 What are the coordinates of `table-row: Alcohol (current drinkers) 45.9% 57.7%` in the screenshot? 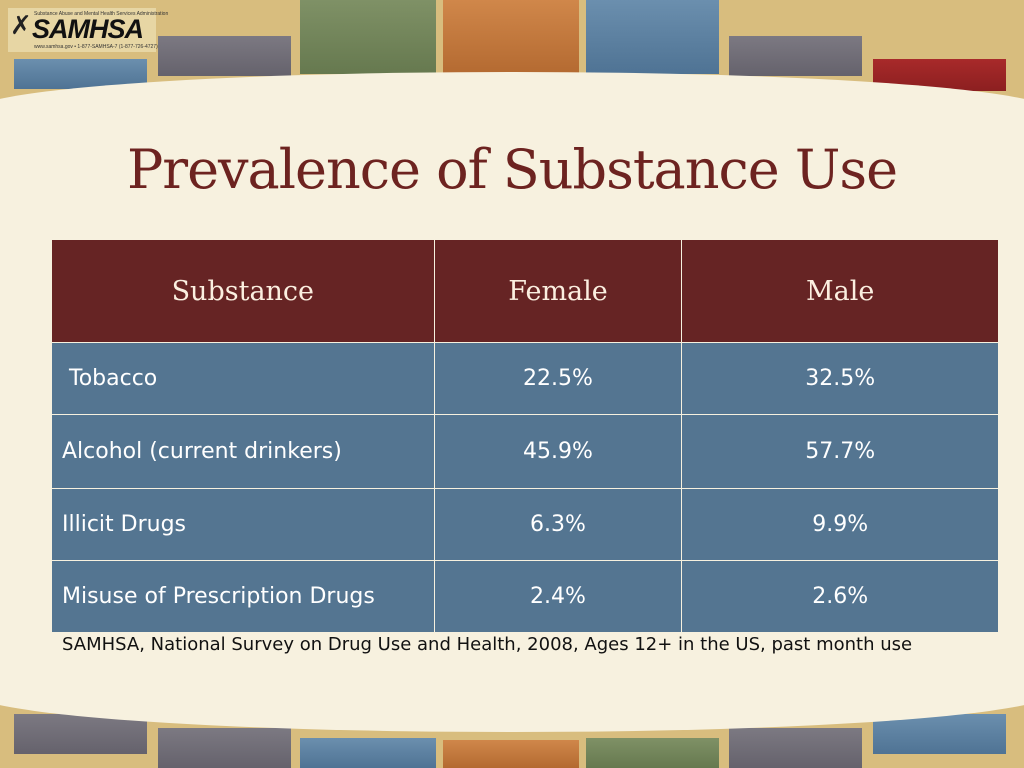 It's located at (525, 451).